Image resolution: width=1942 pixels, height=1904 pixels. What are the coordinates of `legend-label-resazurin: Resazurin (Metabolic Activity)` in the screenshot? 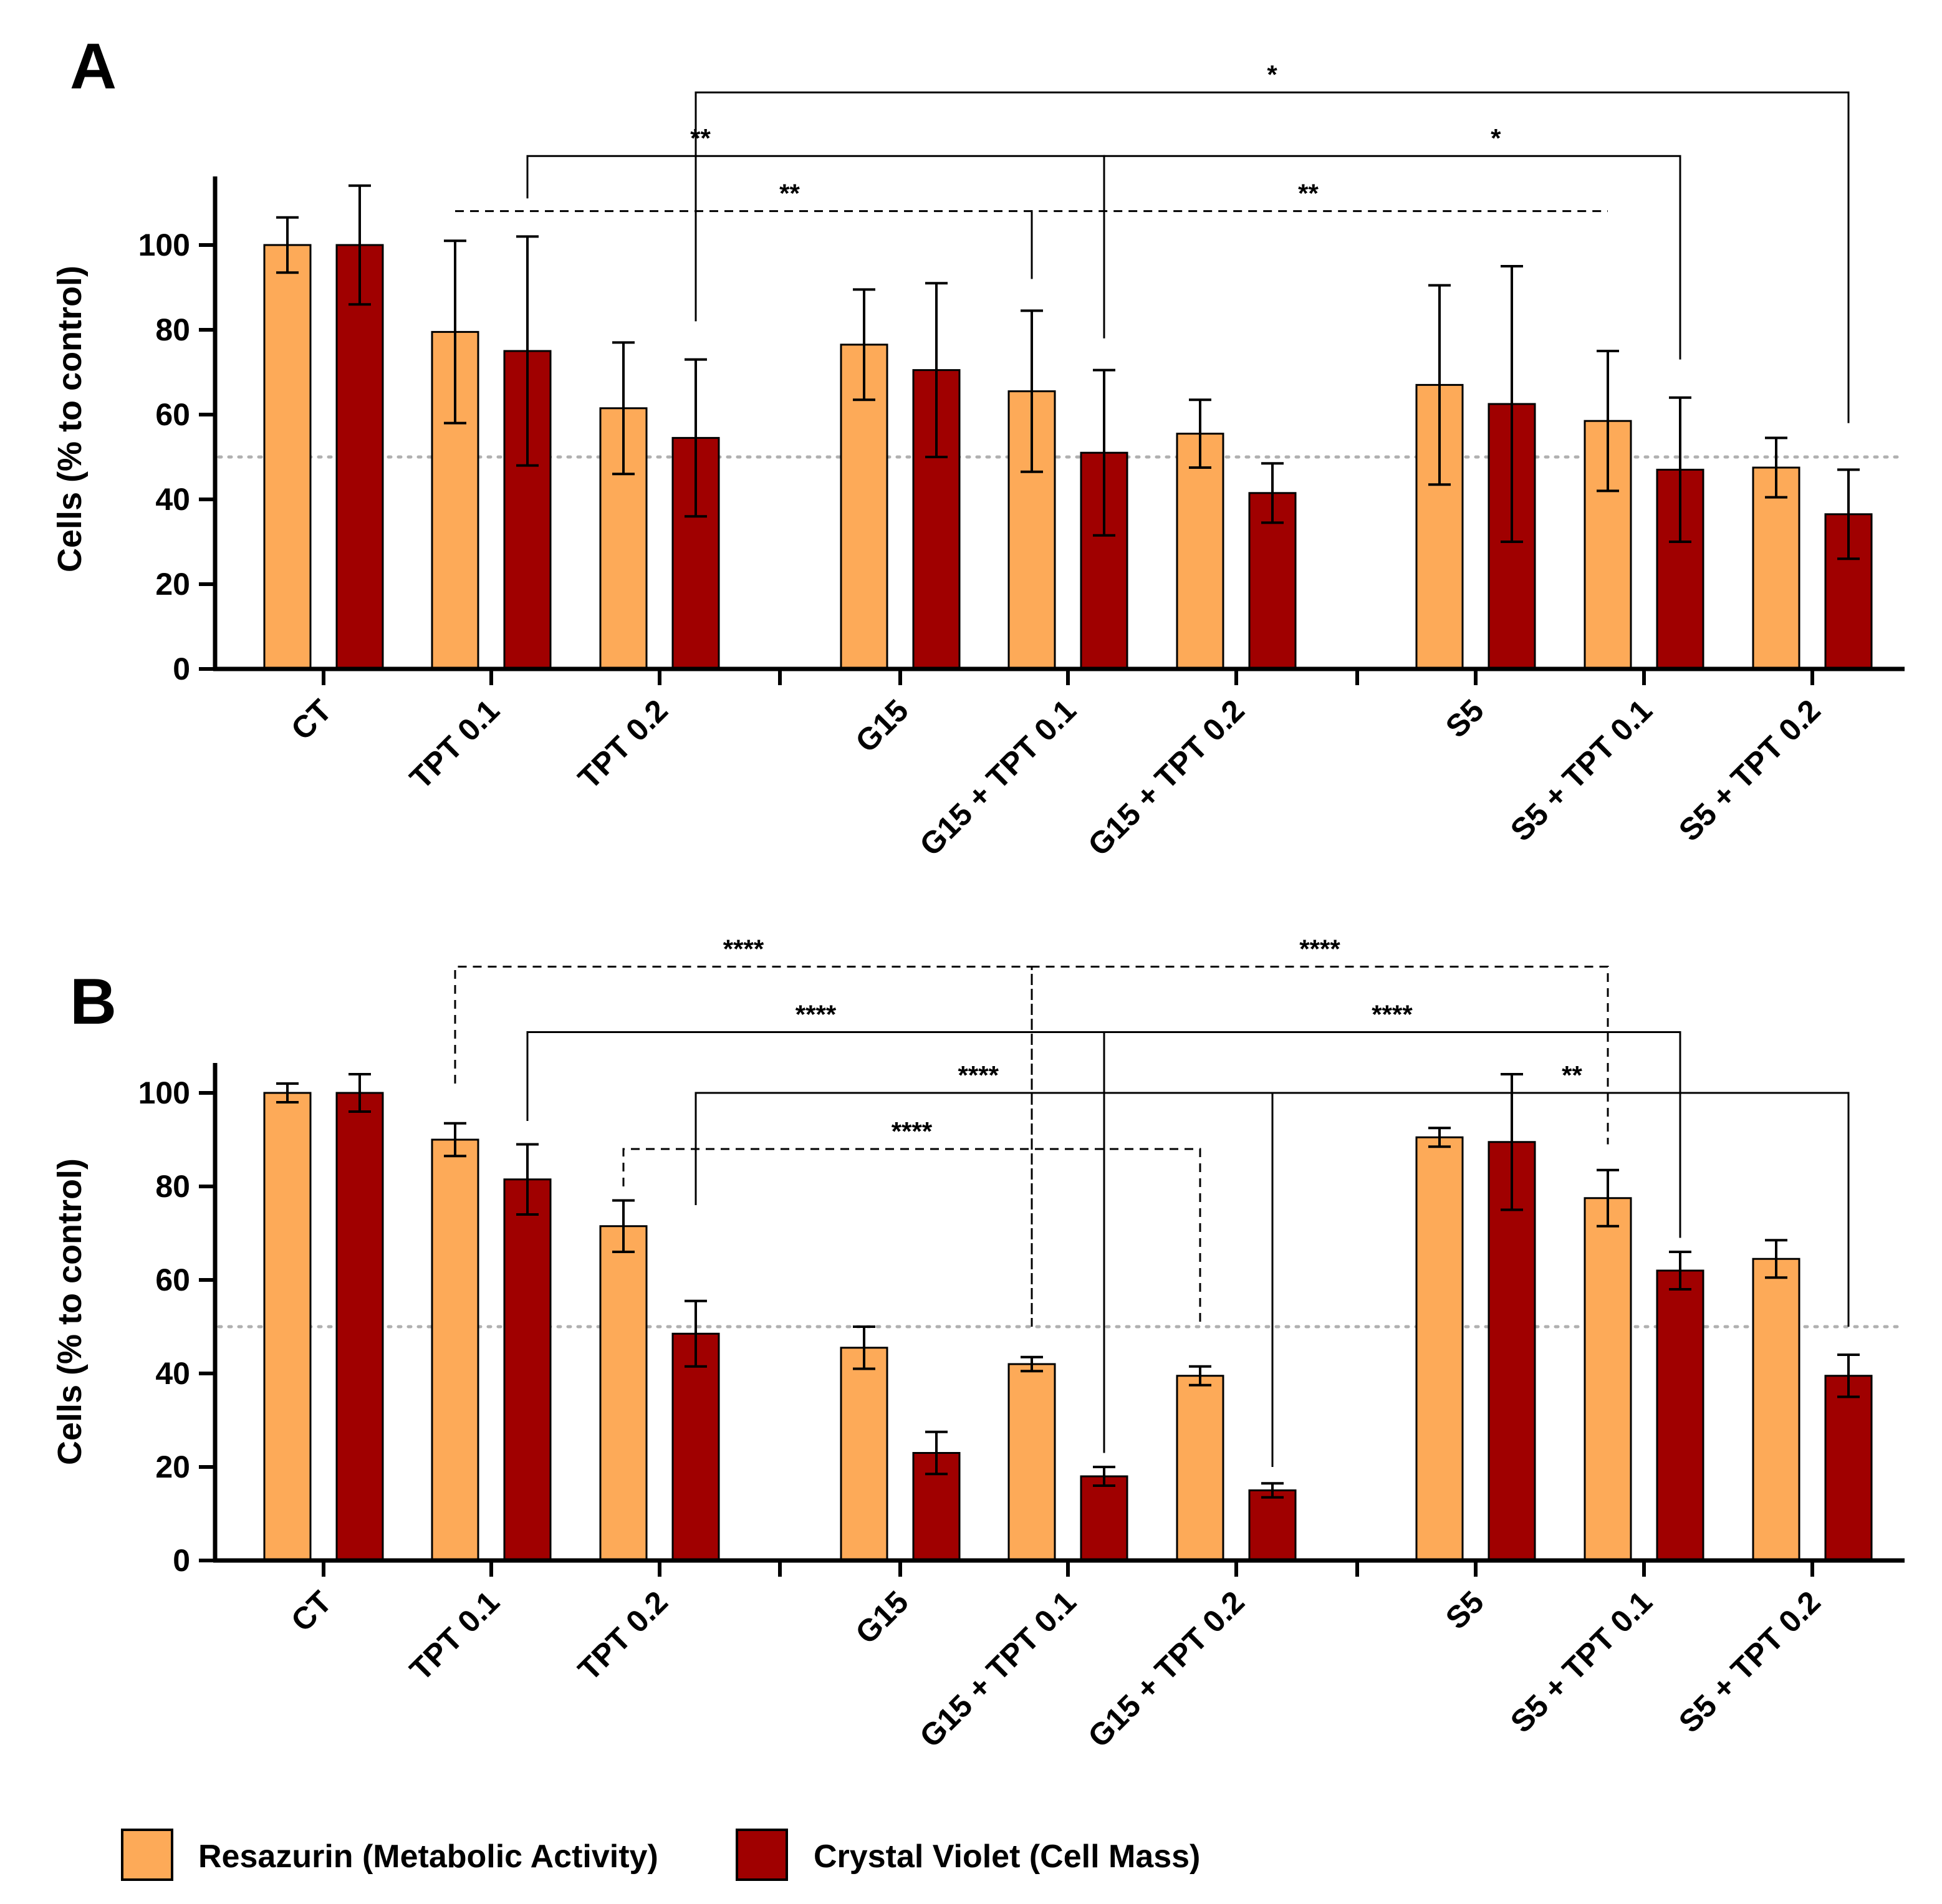 It's located at (428, 1857).